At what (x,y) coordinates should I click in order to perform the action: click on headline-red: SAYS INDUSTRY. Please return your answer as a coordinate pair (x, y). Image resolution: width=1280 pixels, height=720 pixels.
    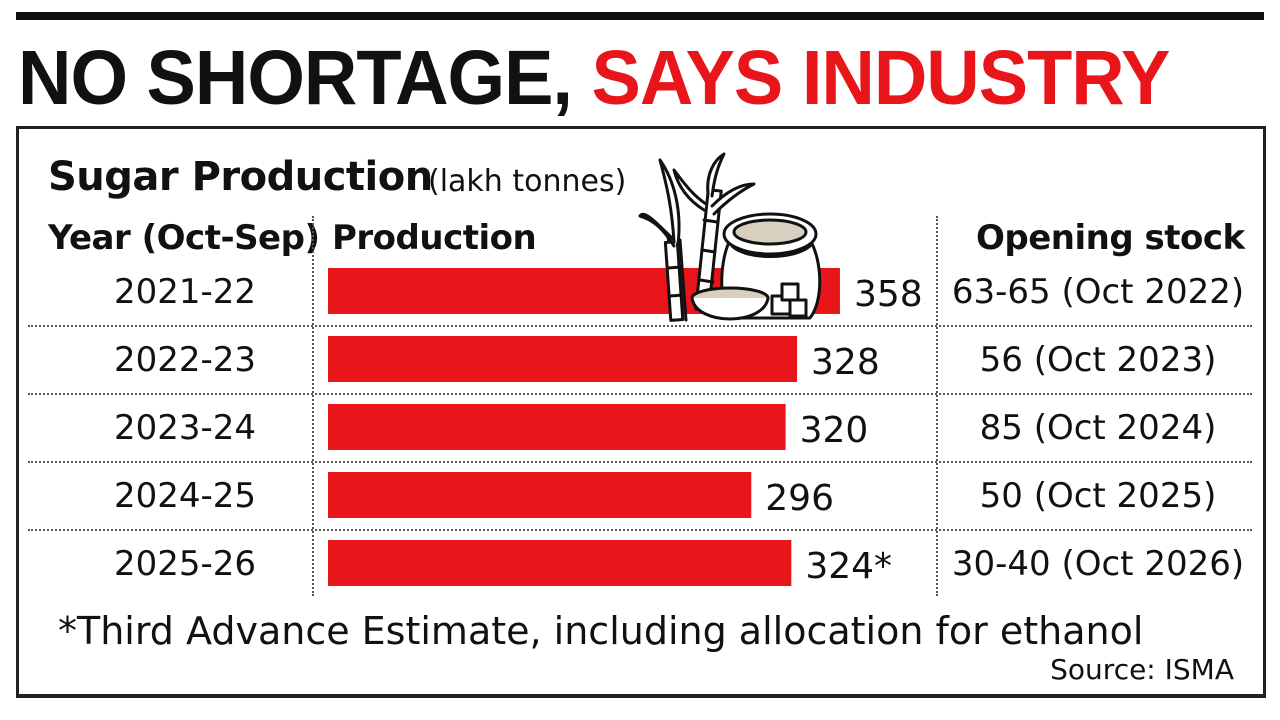
    Looking at the image, I should click on (881, 77).